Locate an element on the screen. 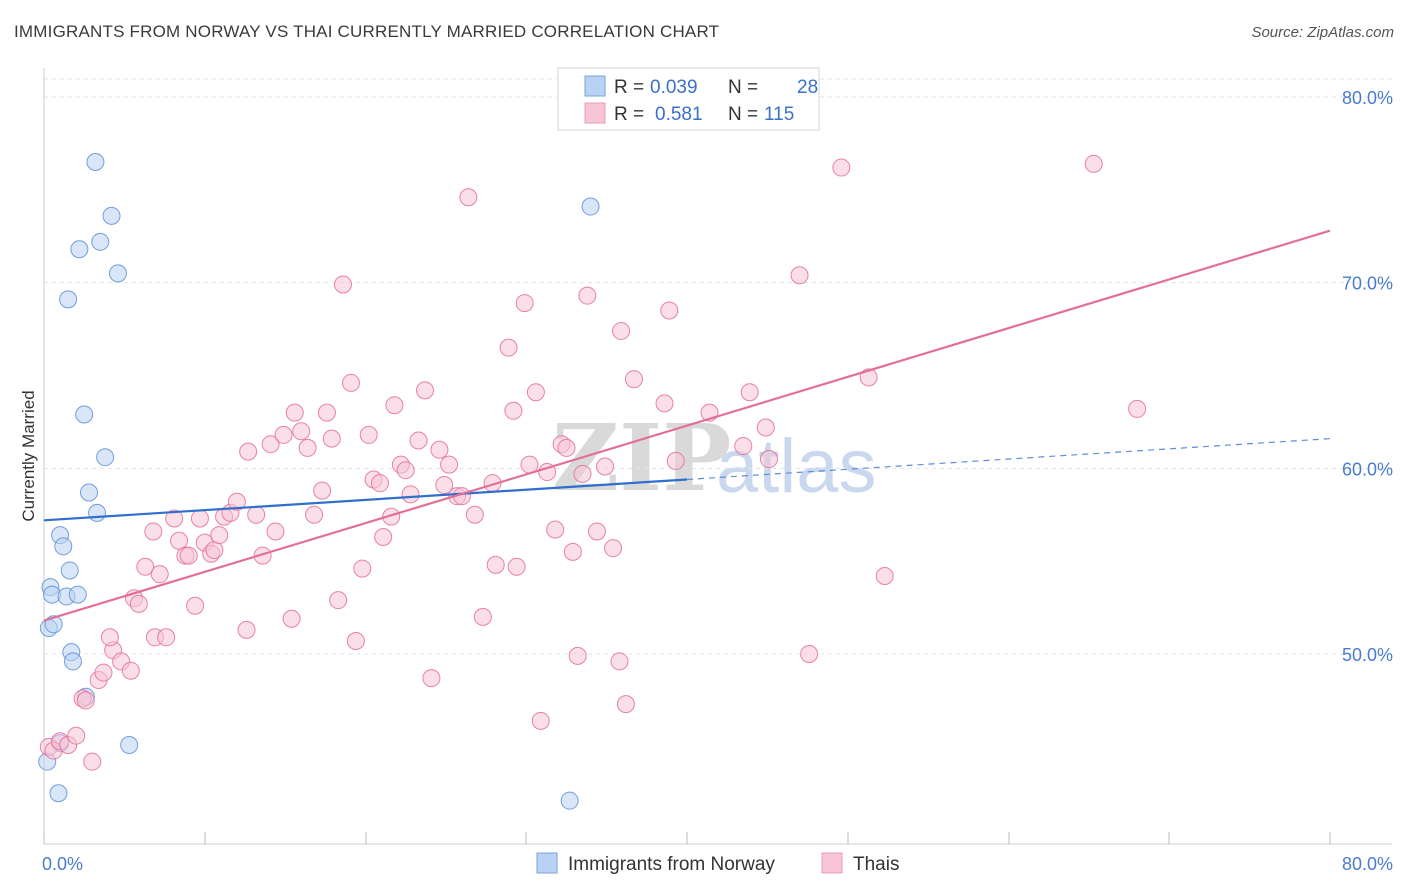 The width and height of the screenshot is (1406, 892). trend-line-norway-extension is located at coordinates (1008, 459).